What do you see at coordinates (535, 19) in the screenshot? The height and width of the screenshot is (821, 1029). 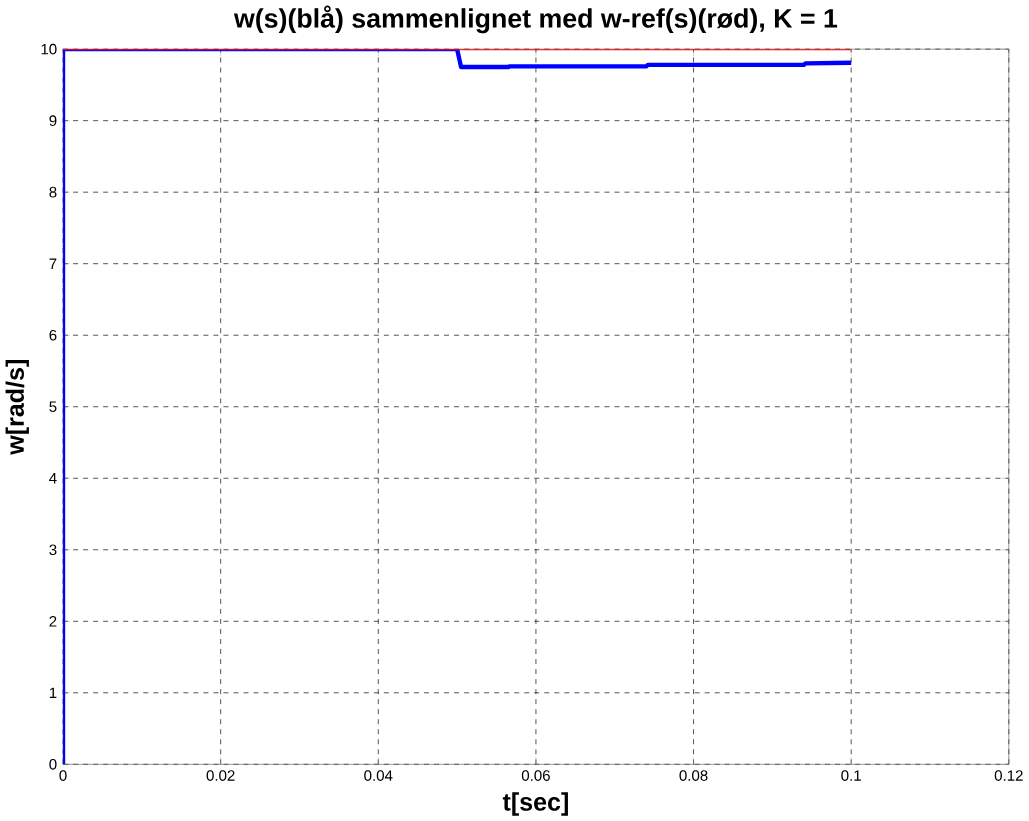 I see `chart-title: w(s)(blå) sammenlignet med w-ref(s)(rød), K = 1` at bounding box center [535, 19].